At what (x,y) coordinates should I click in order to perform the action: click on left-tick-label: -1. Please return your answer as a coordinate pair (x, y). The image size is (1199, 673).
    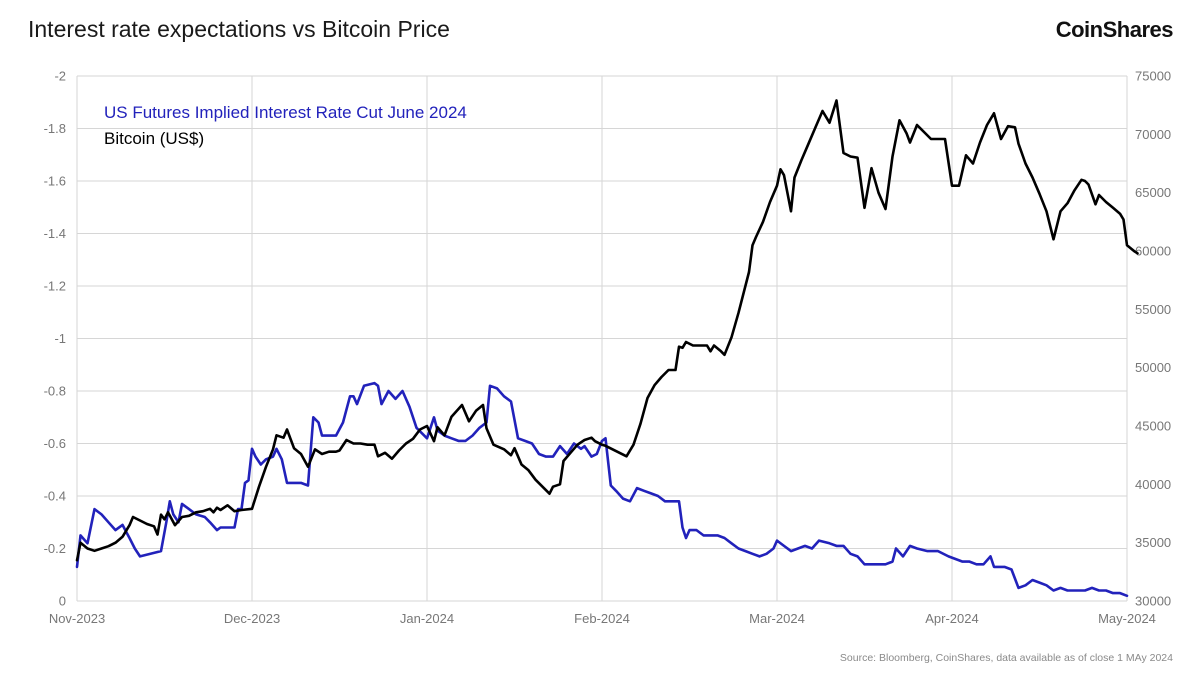
    Looking at the image, I should click on (60, 338).